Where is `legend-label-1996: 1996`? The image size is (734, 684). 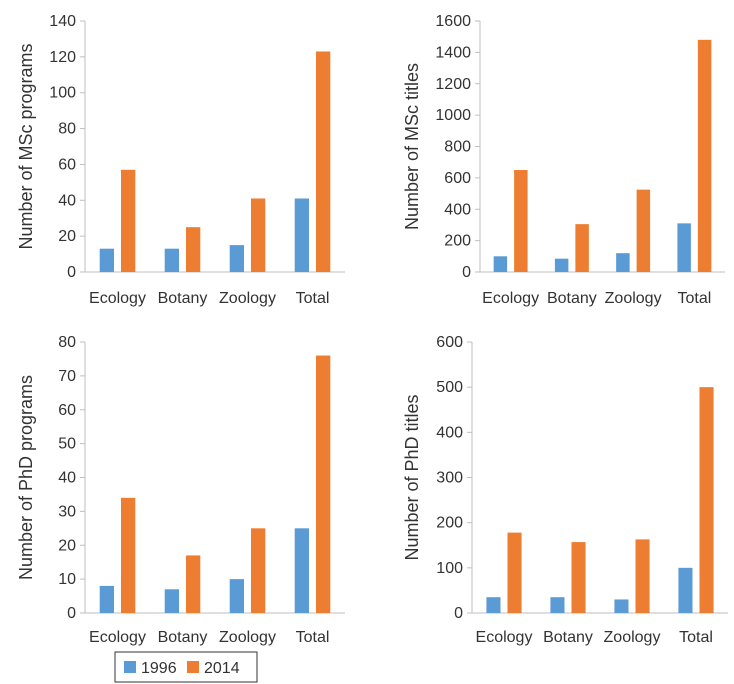
legend-label-1996: 1996 is located at coordinates (159, 668).